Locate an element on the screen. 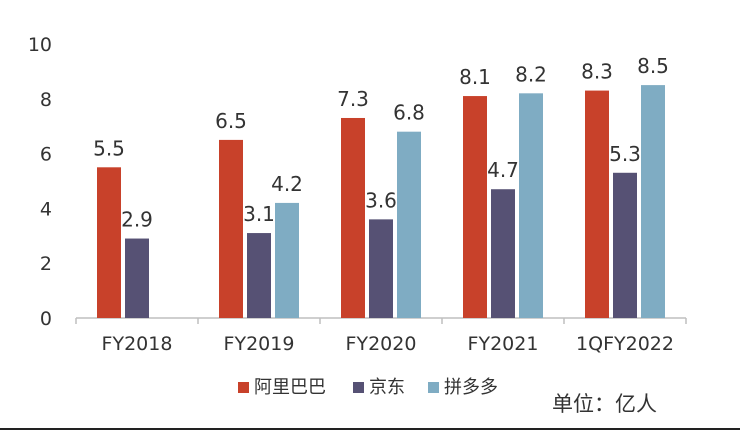 The width and height of the screenshot is (740, 432). y-tick-label: 8 is located at coordinates (46, 100).